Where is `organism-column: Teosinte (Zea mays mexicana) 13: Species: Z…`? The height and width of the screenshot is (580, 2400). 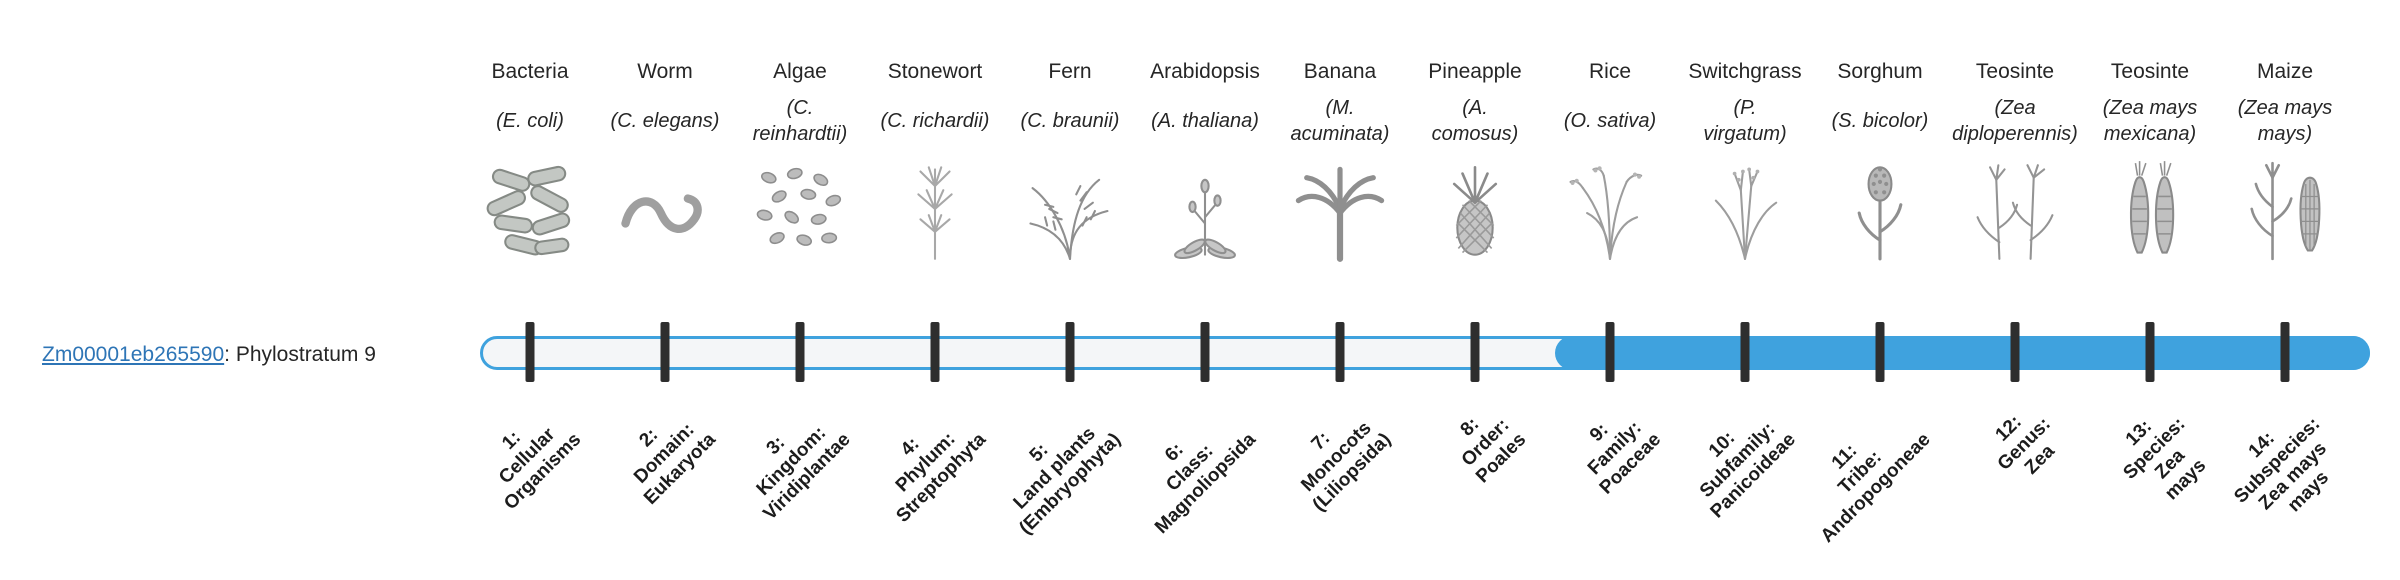
organism-column: Teosinte (Zea mays mexicana) 13: Species: Z… is located at coordinates (2150, 290).